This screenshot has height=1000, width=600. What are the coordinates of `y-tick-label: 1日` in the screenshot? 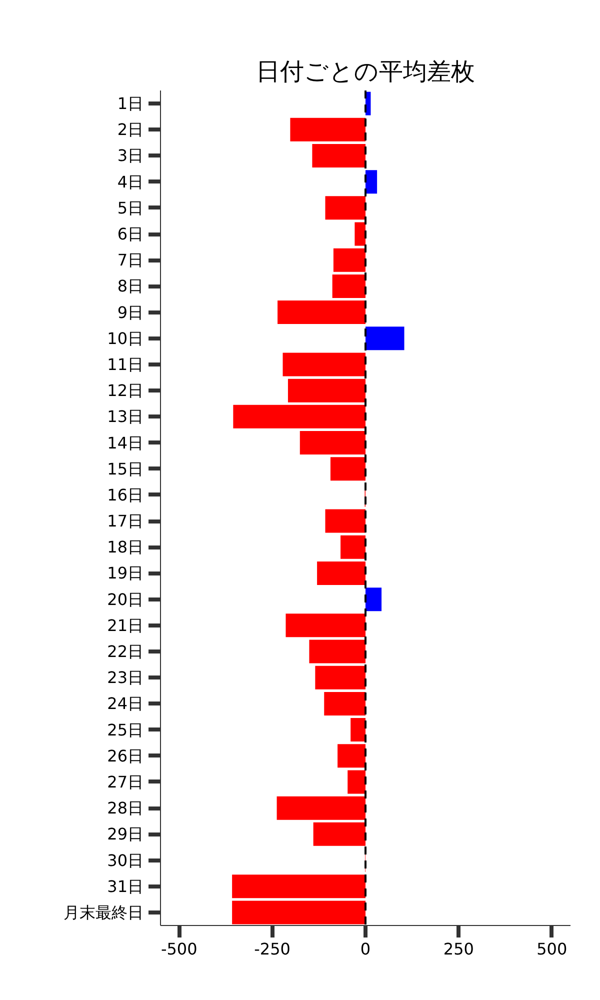 It's located at (130, 104).